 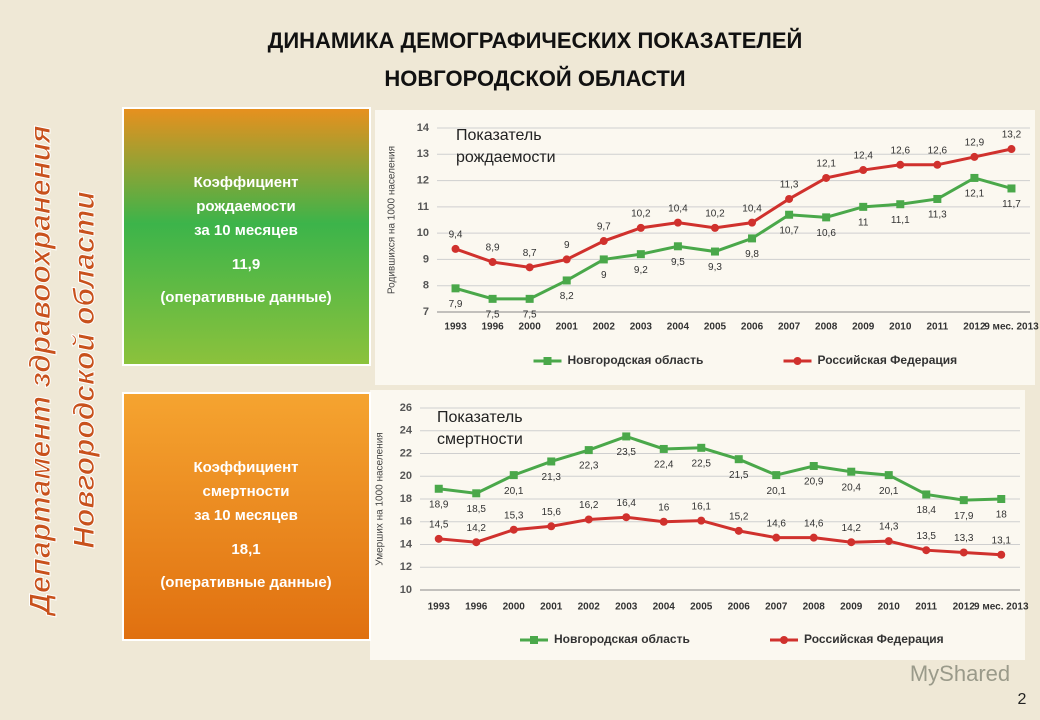 I want to click on side-text: Департамент здравоохранения, so click(x=40, y=371).